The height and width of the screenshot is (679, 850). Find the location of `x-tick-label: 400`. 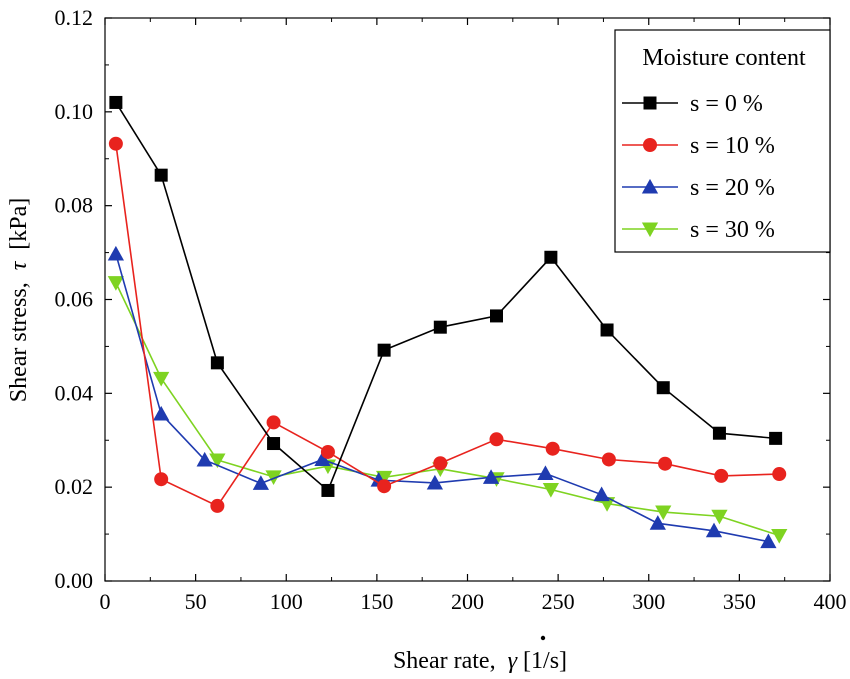

x-tick-label: 400 is located at coordinates (830, 601).